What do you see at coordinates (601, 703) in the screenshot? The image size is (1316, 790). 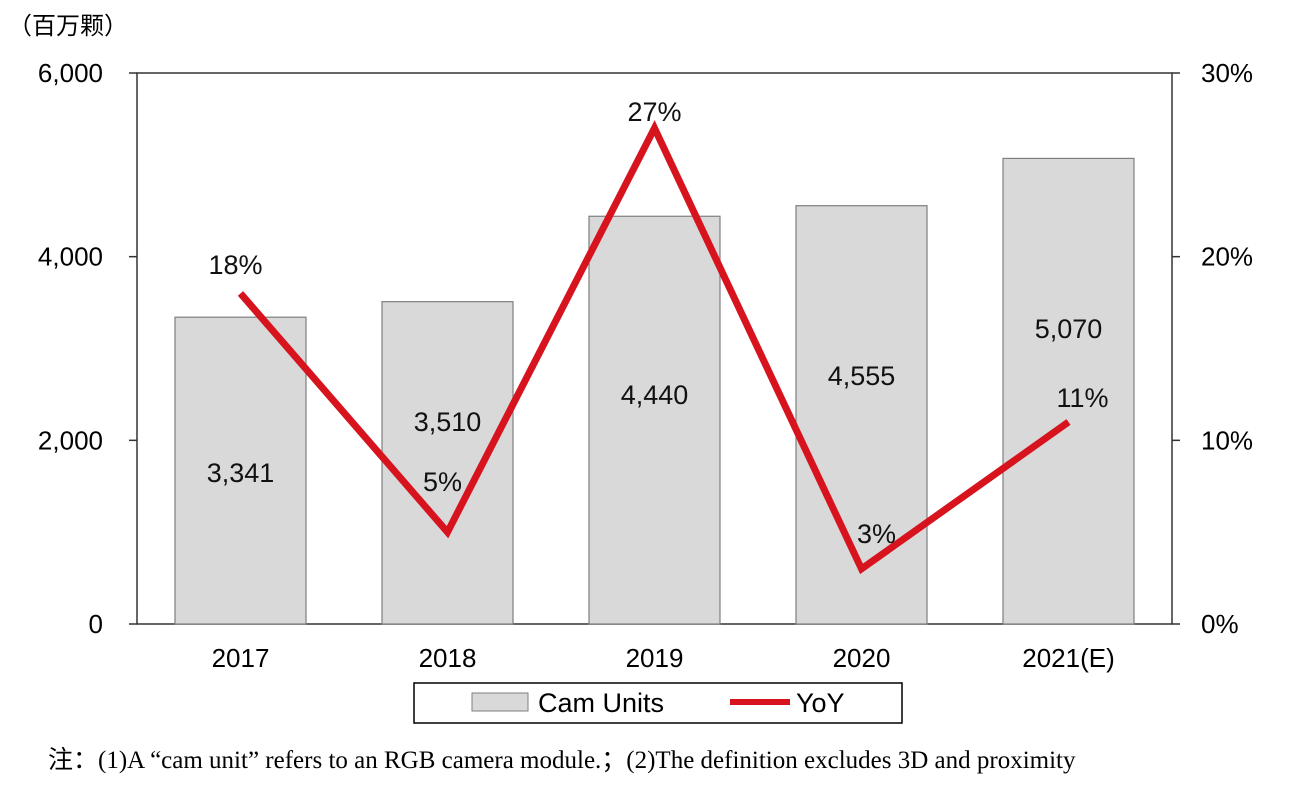 I see `legend-label-cam-units: Cam Units` at bounding box center [601, 703].